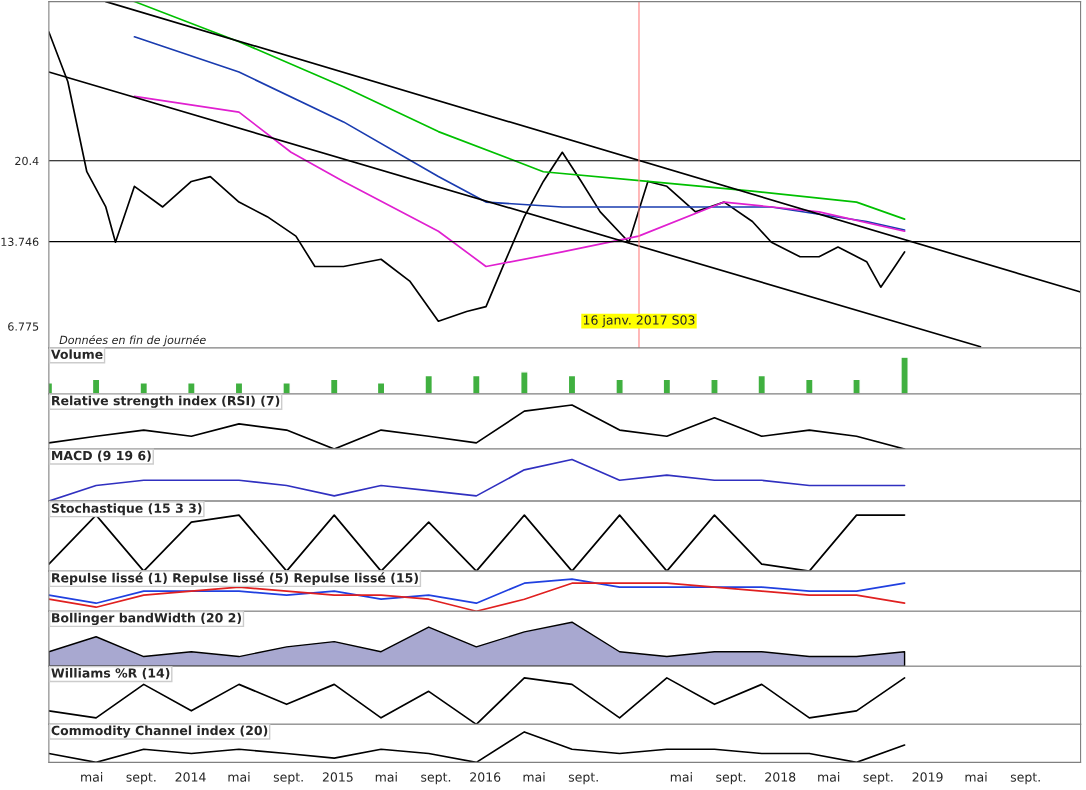 The image size is (1086, 790). Describe the element at coordinates (126, 509) in the screenshot. I see `chart-title: Stochastique (15 3 3)` at that location.